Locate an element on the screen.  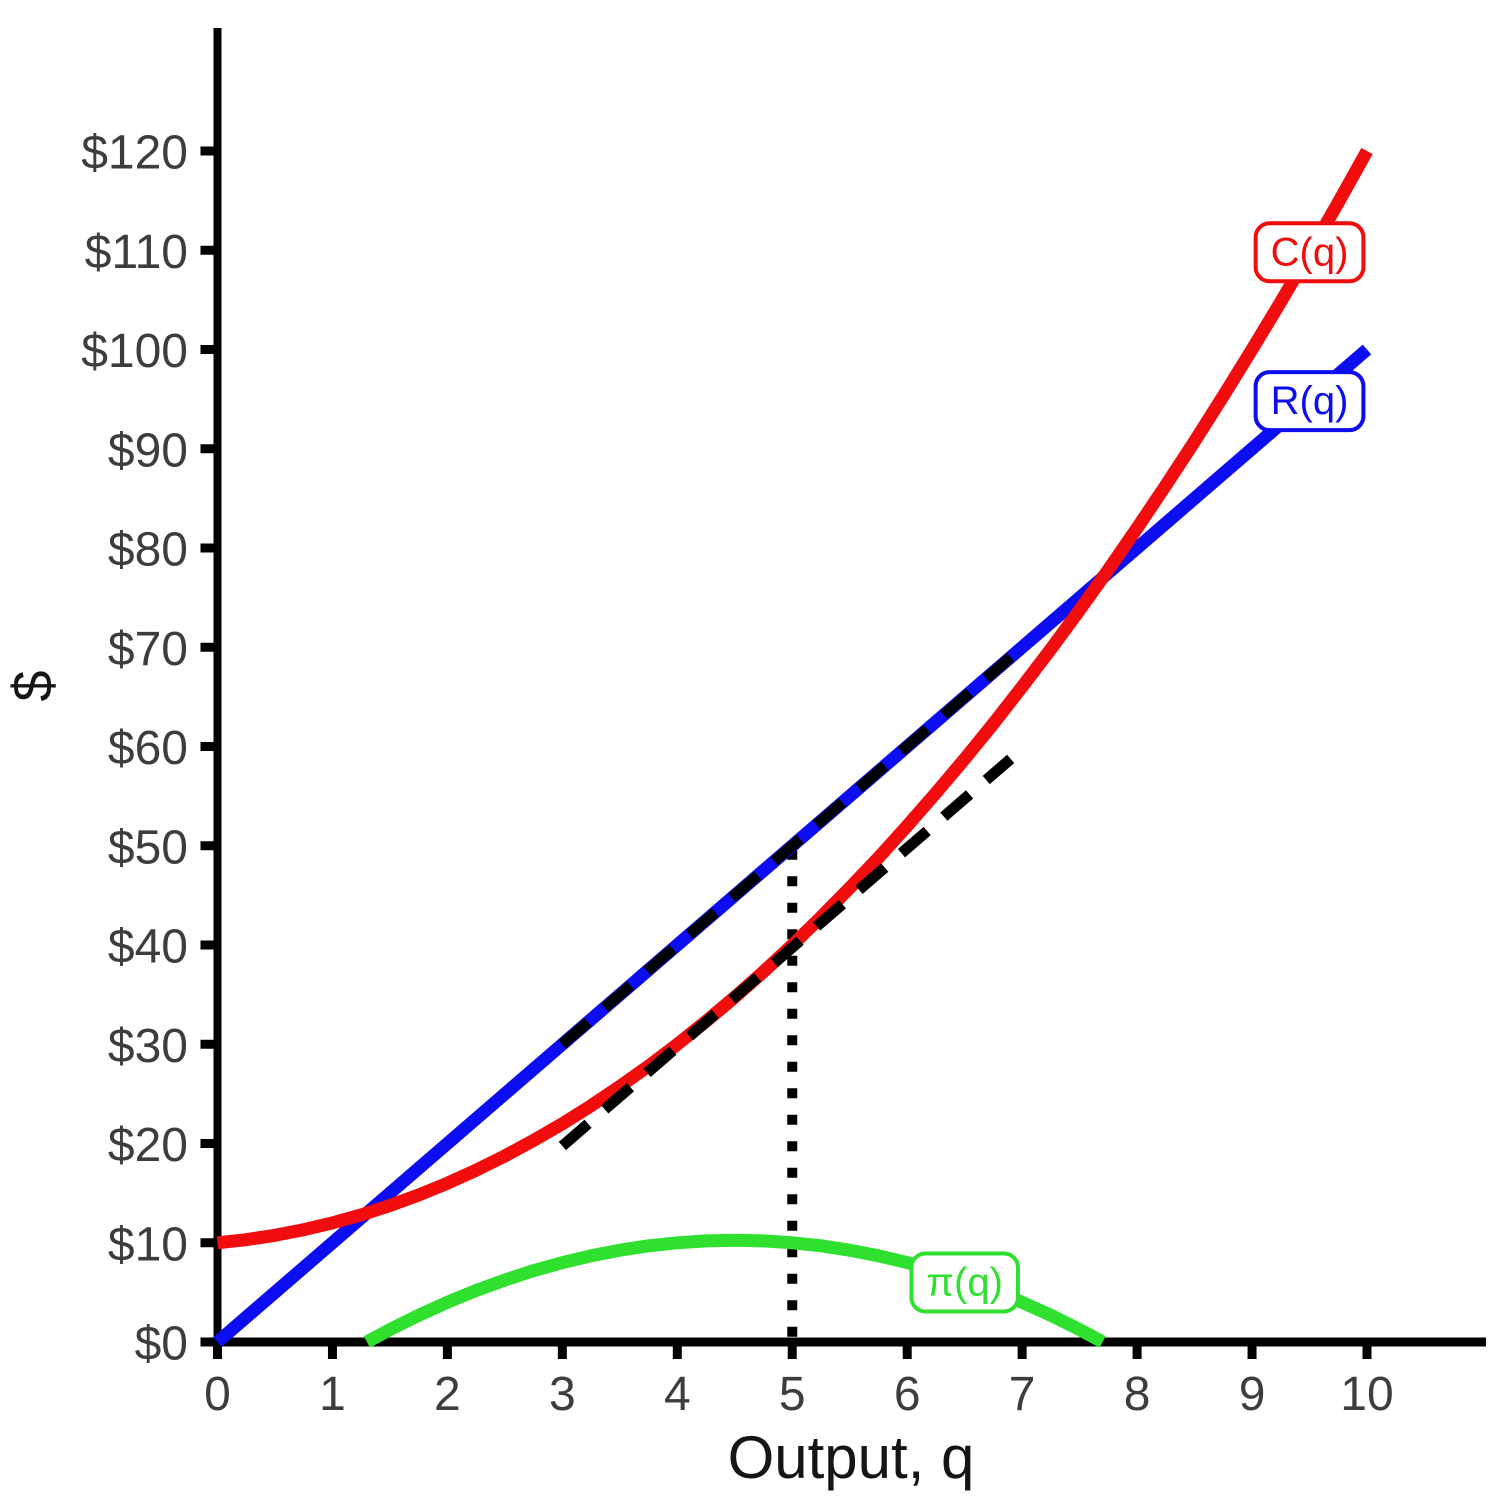
revenue-curve-label-box is located at coordinates (1309, 401).